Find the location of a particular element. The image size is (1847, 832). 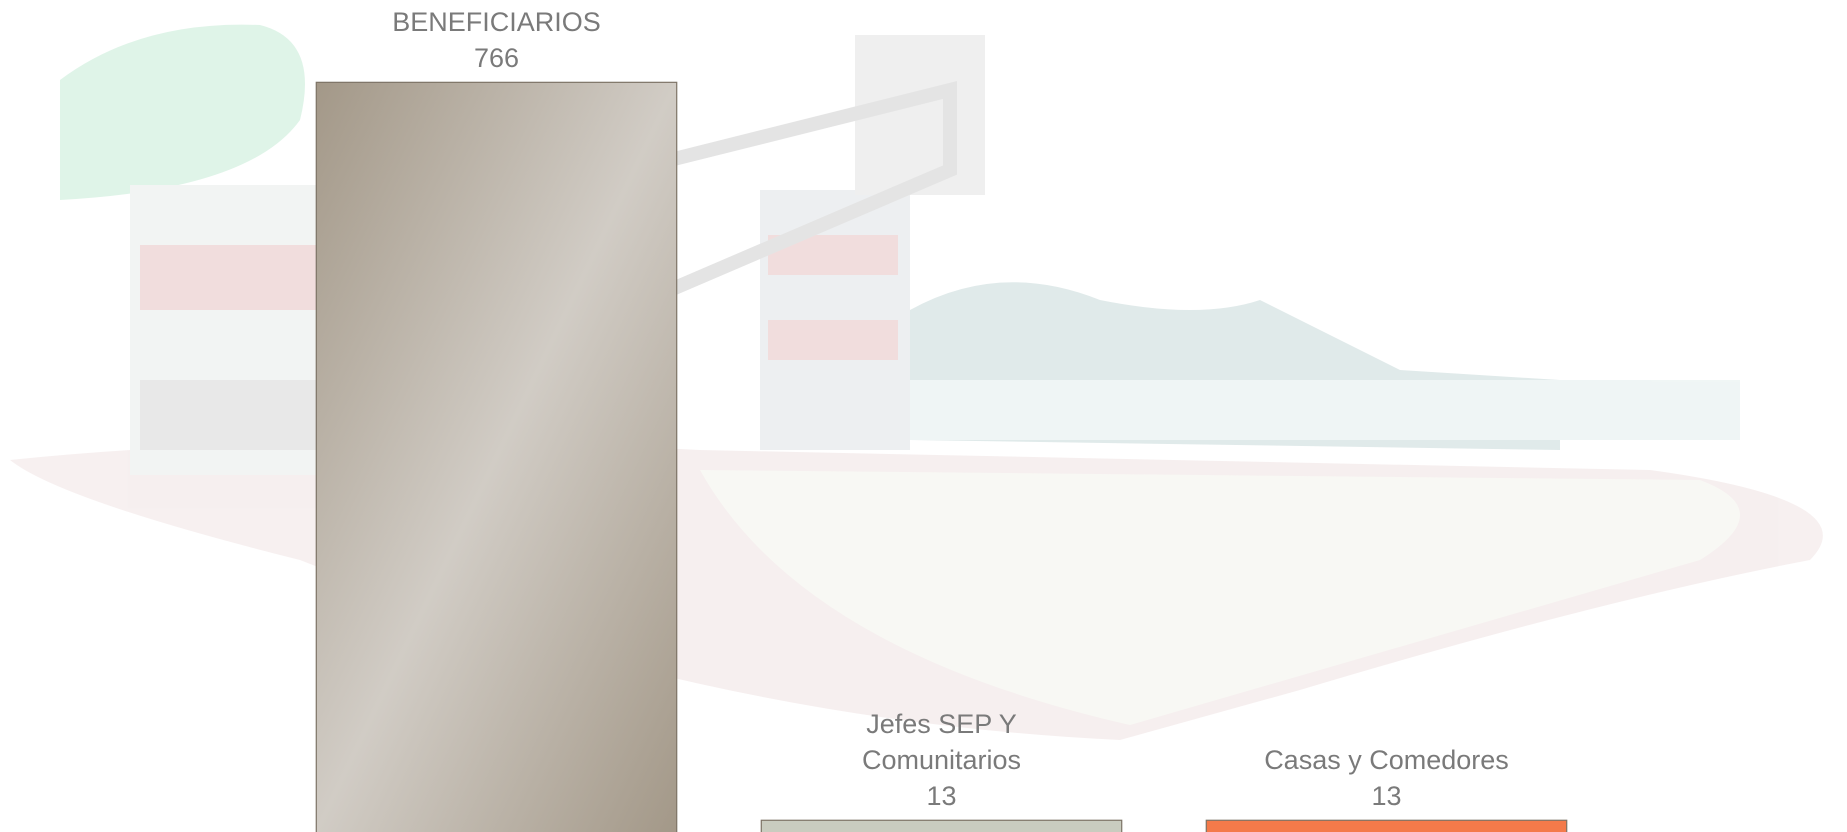

data-label: Jefes SEP Y Comunitarios 13 is located at coordinates (942, 760).